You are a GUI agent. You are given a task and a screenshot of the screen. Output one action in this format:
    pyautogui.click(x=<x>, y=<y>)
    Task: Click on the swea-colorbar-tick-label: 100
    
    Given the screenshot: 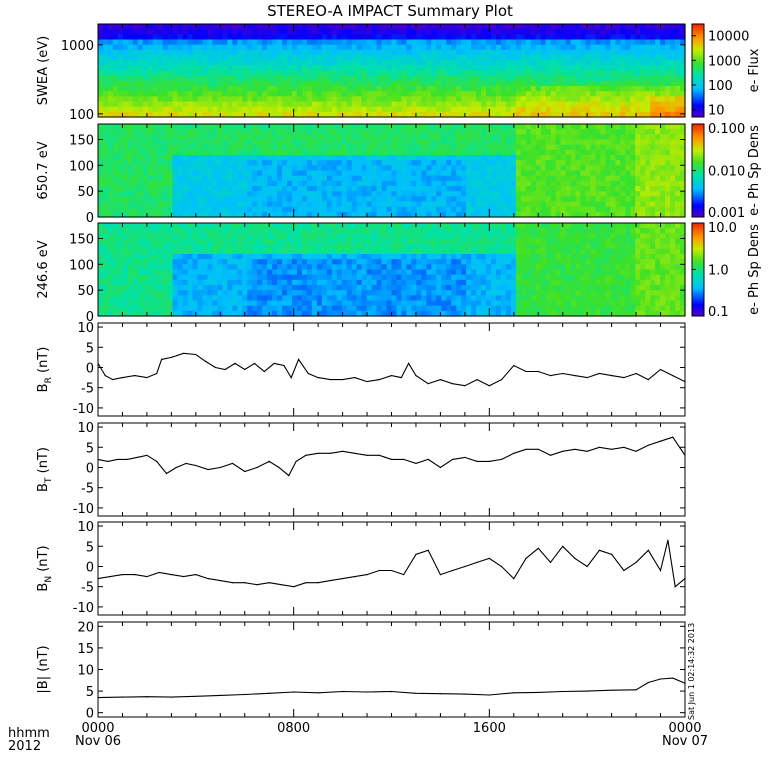 What is the action you would take?
    pyautogui.click(x=720, y=86)
    